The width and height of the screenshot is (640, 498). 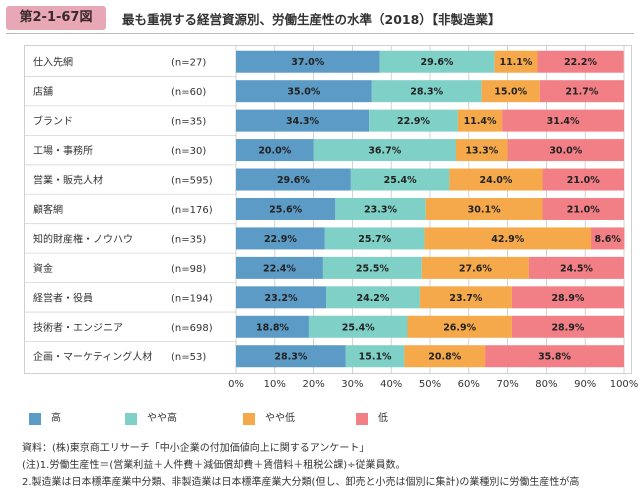 I want to click on category-label: 店舗, so click(x=43, y=91).